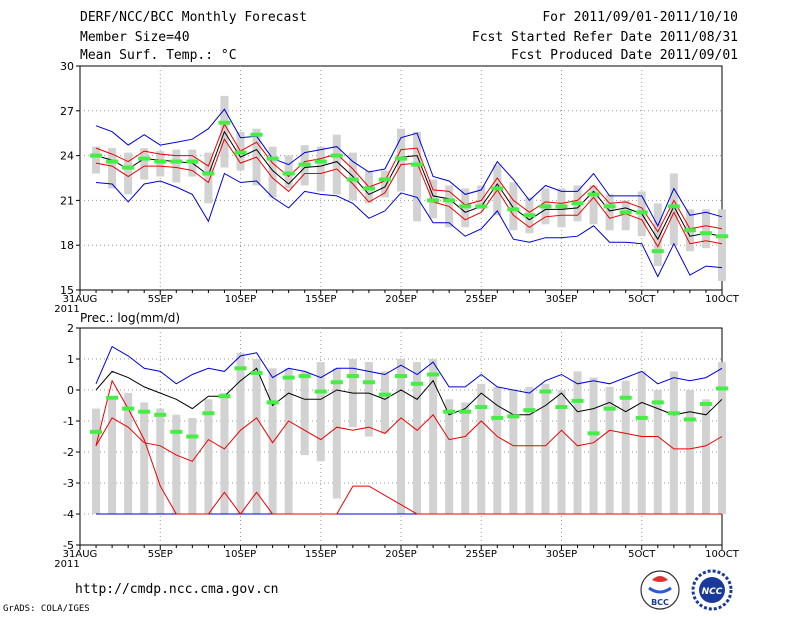  Describe the element at coordinates (68, 545) in the screenshot. I see `prec-y-tick-label: -5` at that location.